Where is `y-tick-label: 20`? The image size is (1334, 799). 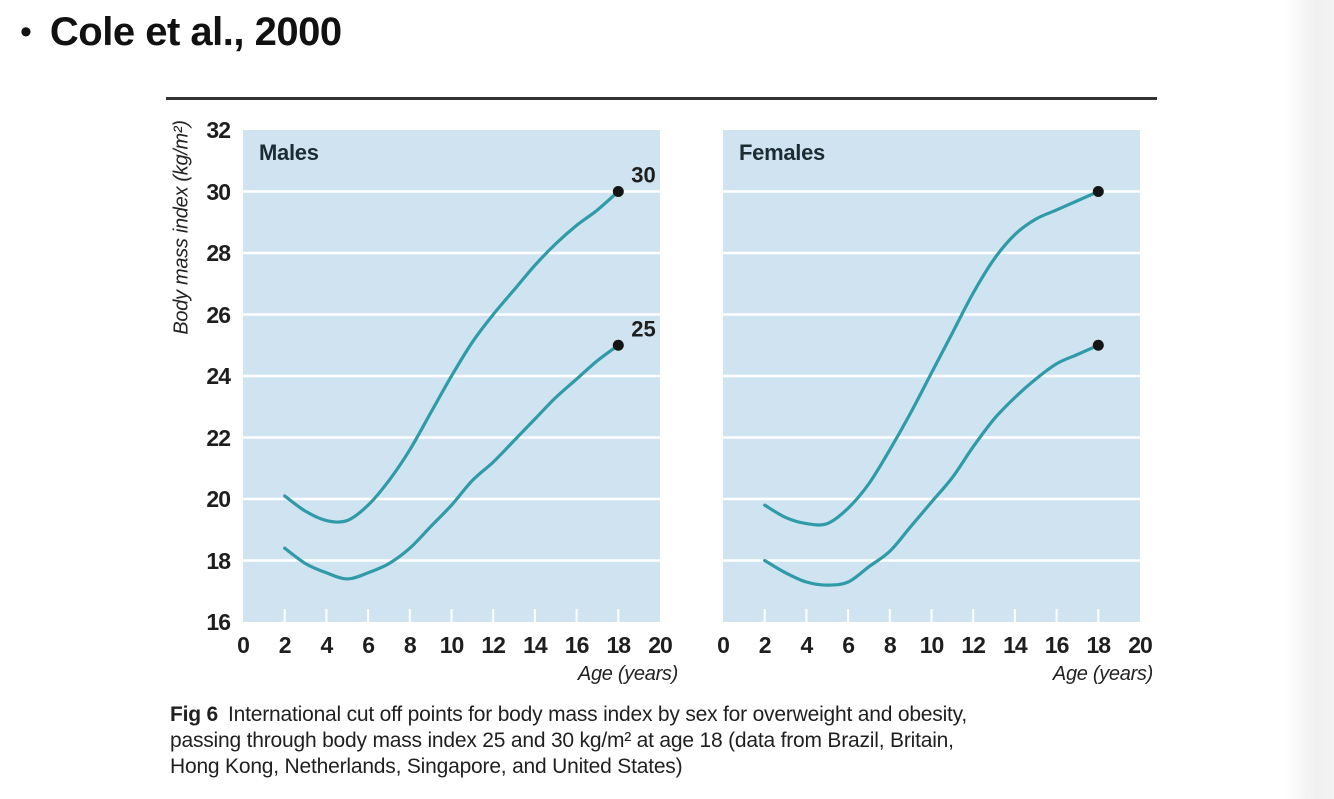 y-tick-label: 20 is located at coordinates (218, 499).